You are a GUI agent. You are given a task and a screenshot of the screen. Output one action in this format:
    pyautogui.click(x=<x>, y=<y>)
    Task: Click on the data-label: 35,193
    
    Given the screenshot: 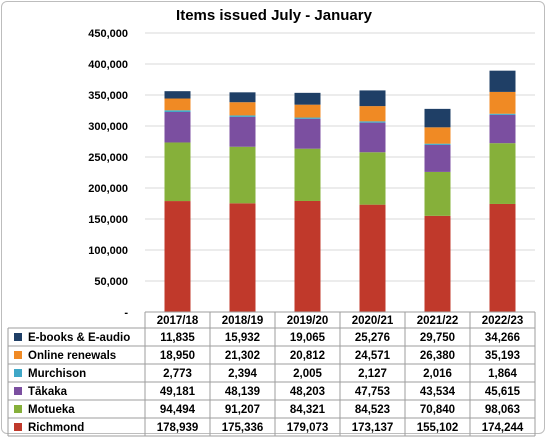 What is the action you would take?
    pyautogui.click(x=502, y=356)
    